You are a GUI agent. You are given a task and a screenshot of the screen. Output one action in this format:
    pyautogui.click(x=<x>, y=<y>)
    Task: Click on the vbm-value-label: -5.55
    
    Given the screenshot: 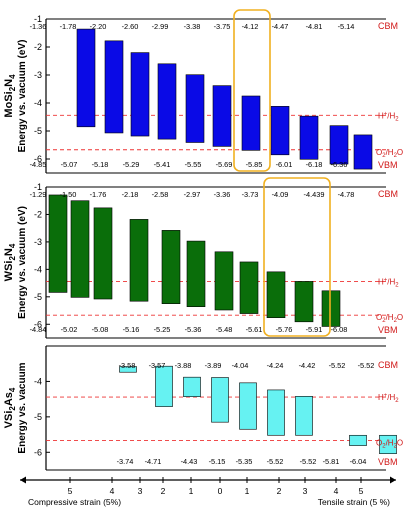 What is the action you would take?
    pyautogui.click(x=193, y=164)
    